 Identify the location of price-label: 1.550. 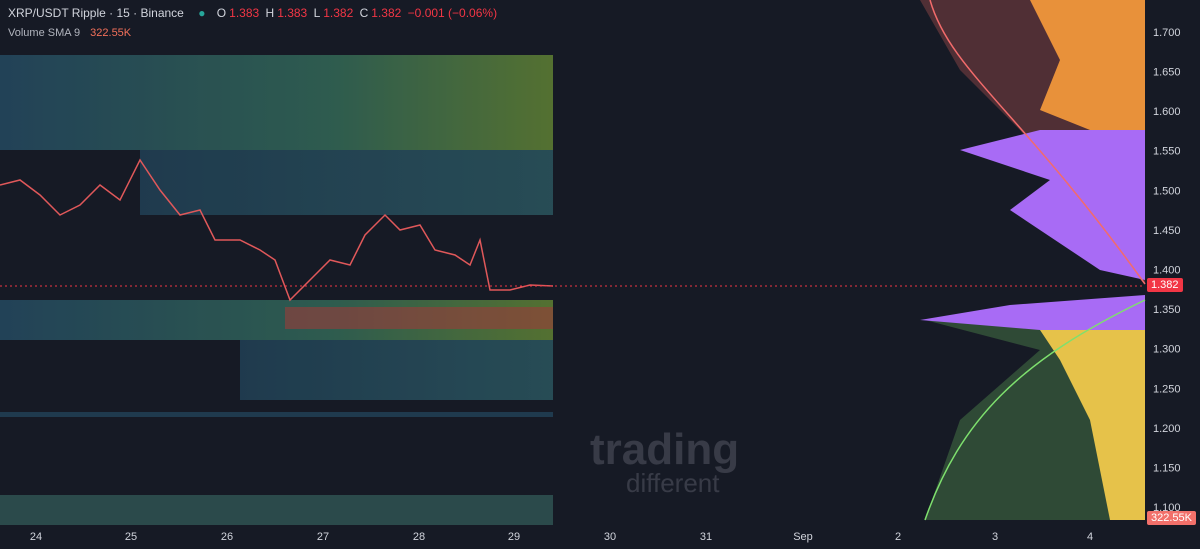
(1167, 152).